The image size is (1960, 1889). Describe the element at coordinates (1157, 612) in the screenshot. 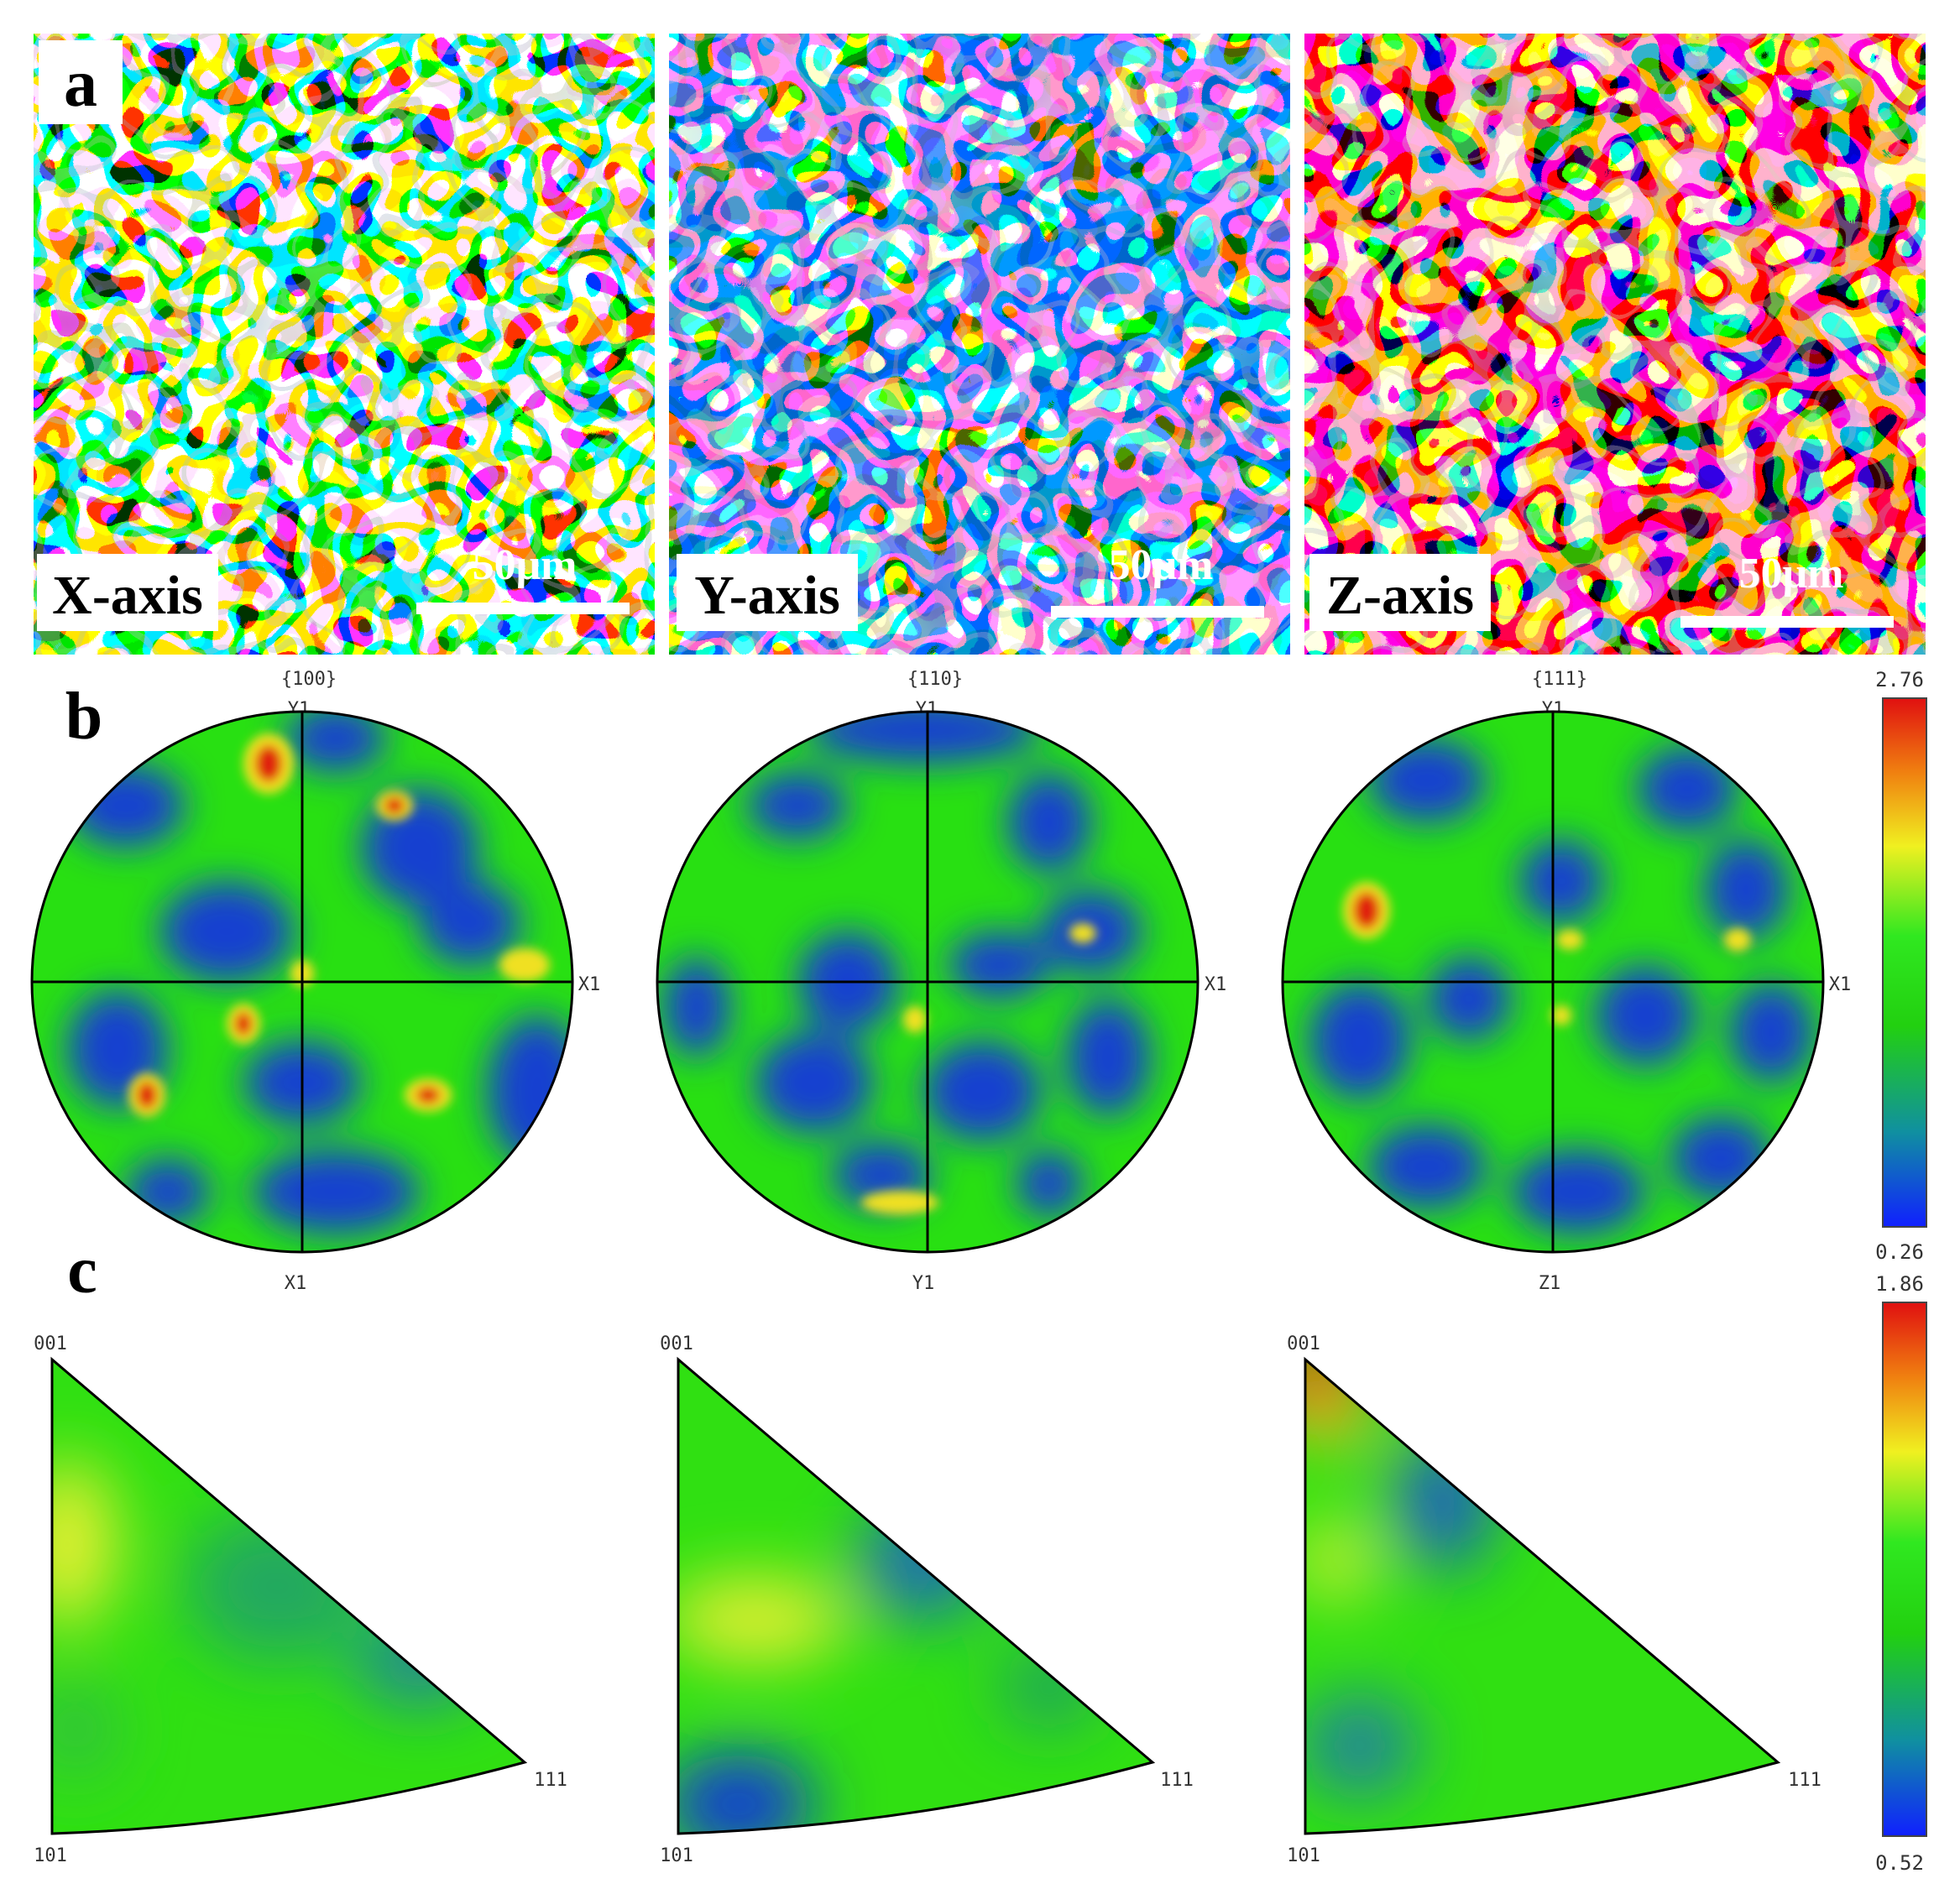

I see `scale-bar-y` at that location.